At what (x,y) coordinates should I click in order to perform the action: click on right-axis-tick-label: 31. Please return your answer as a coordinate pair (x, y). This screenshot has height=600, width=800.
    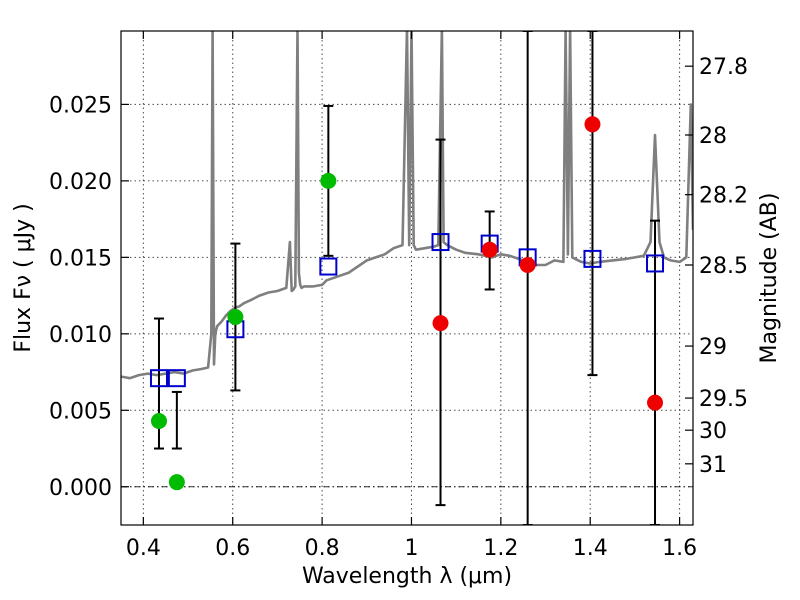
    Looking at the image, I should click on (713, 465).